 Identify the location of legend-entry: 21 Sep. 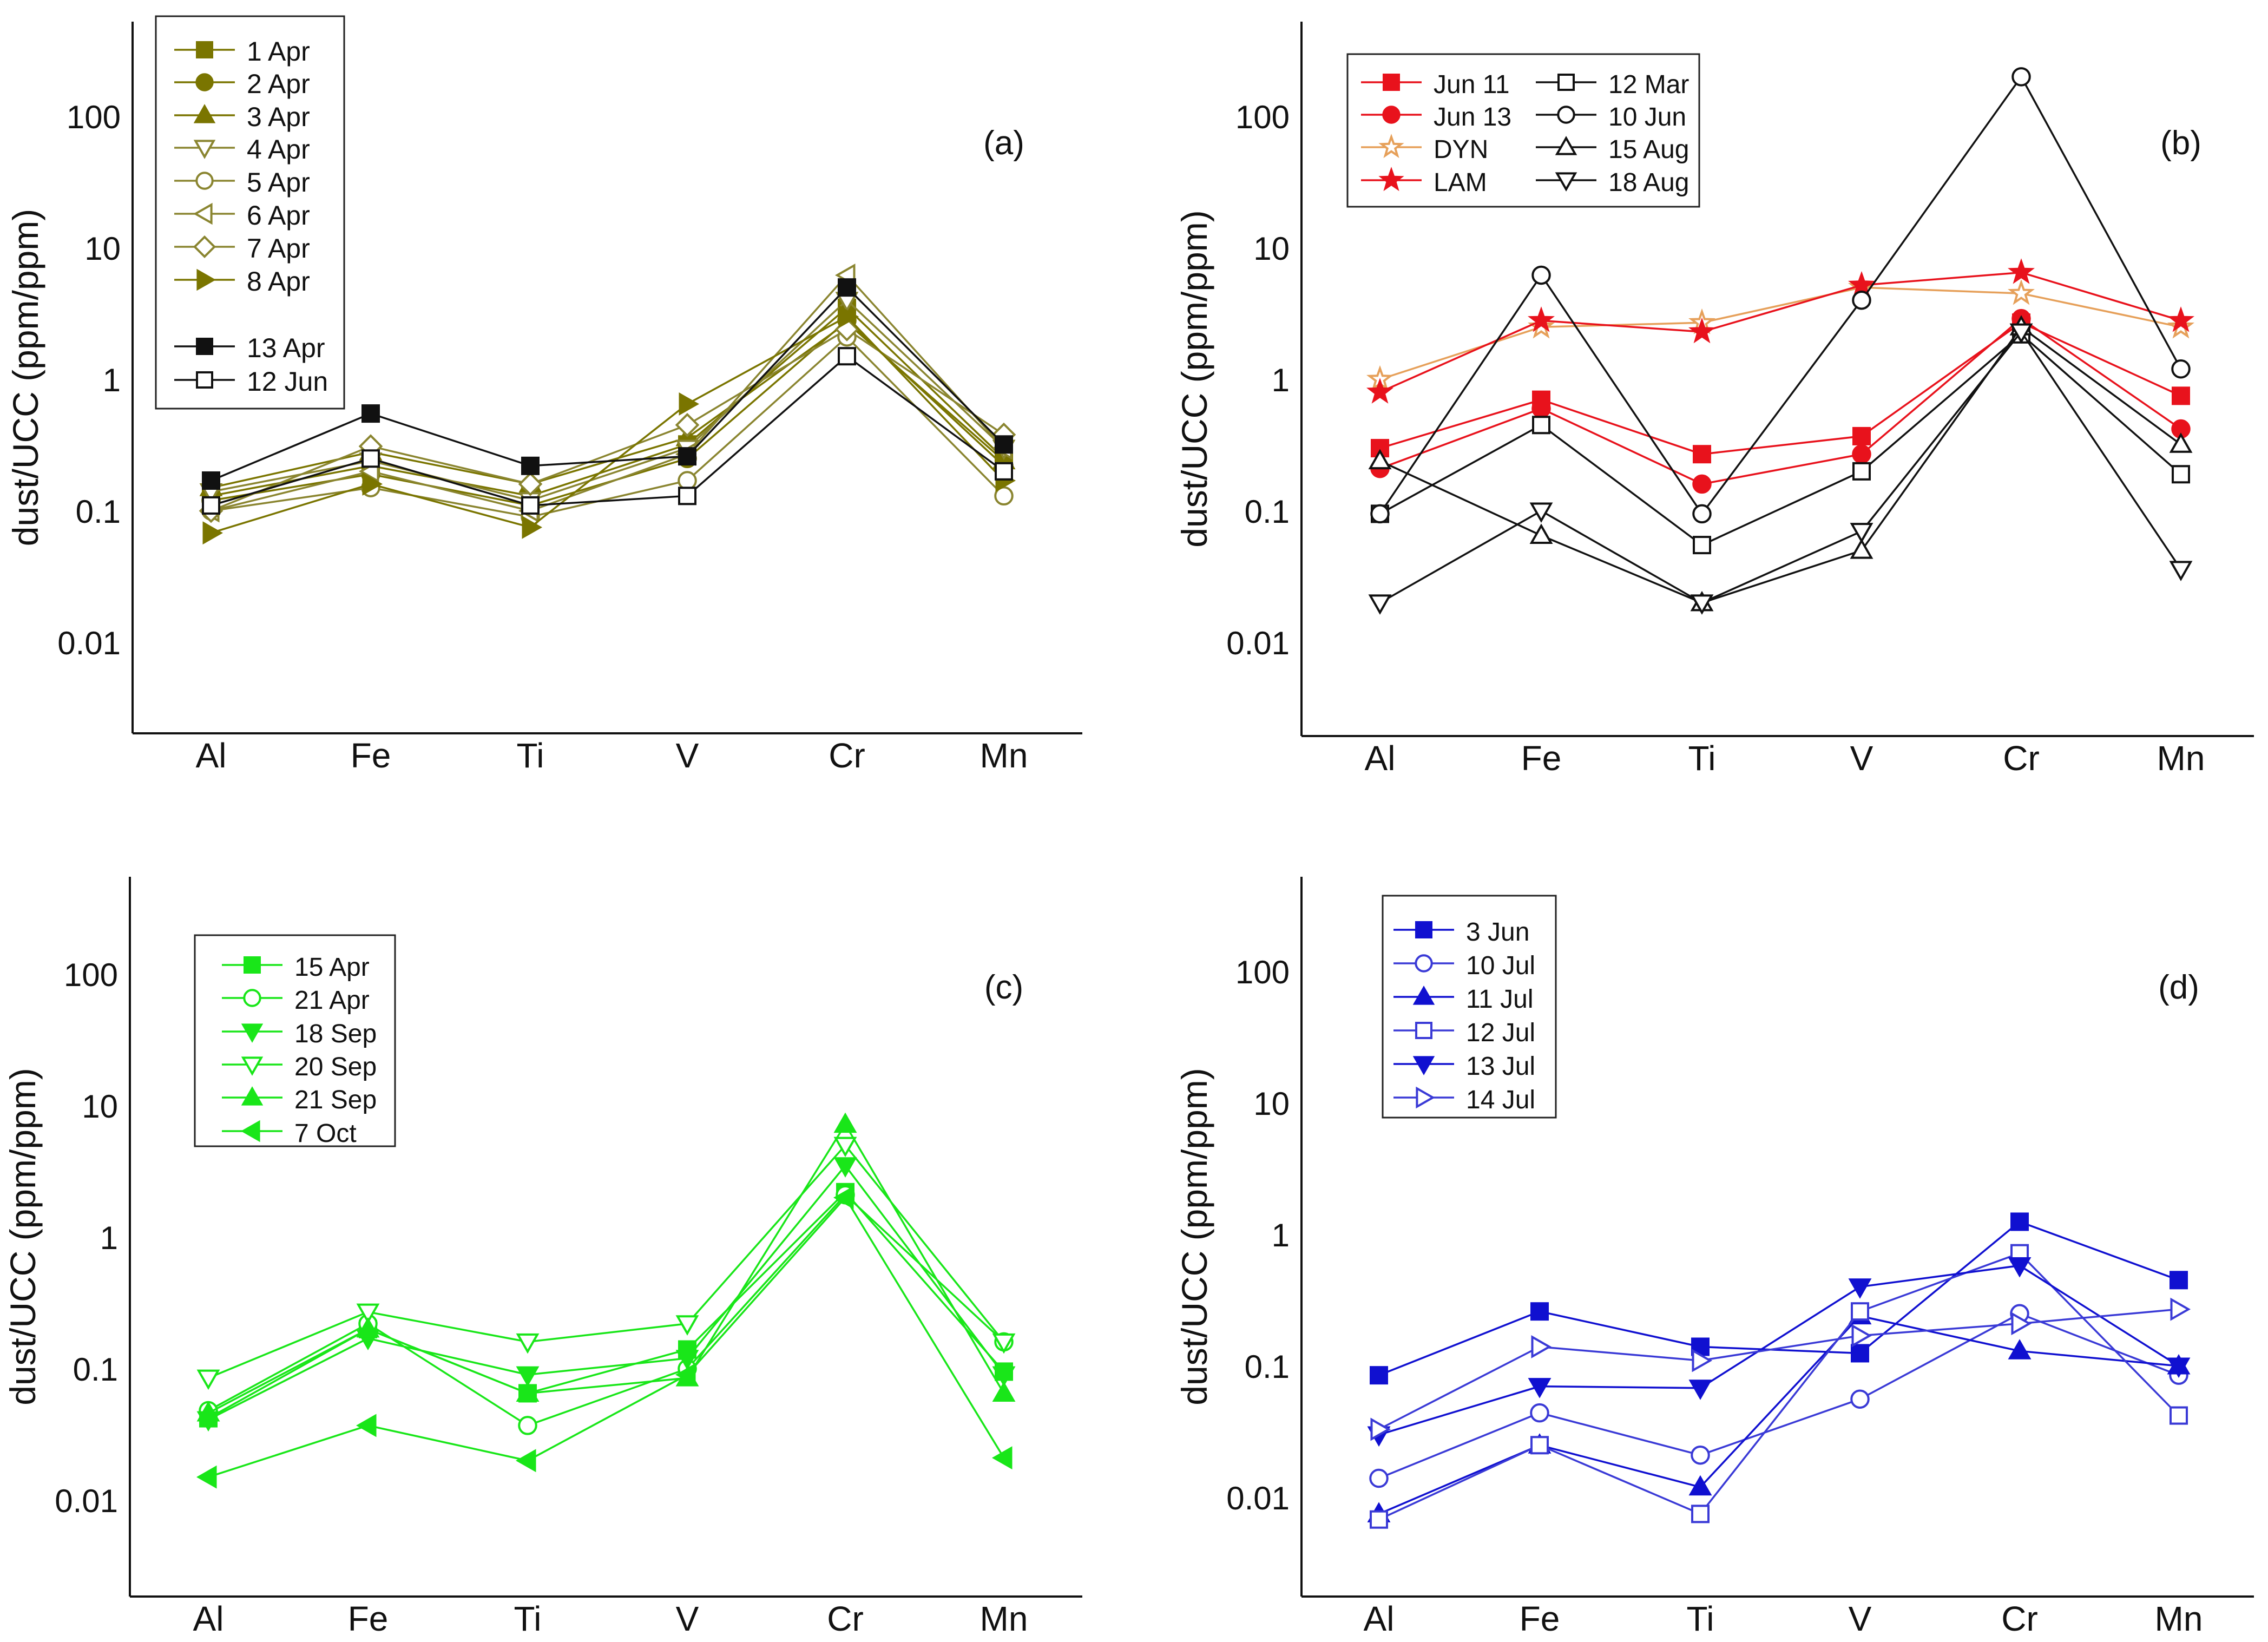
(300, 1100).